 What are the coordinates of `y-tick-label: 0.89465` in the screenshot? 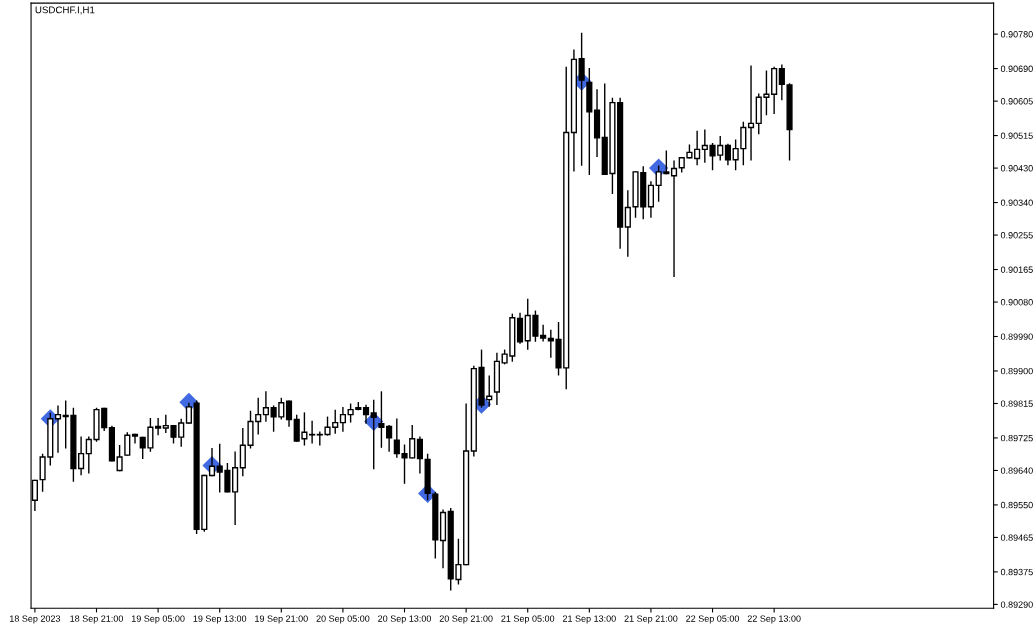 It's located at (1016, 537).